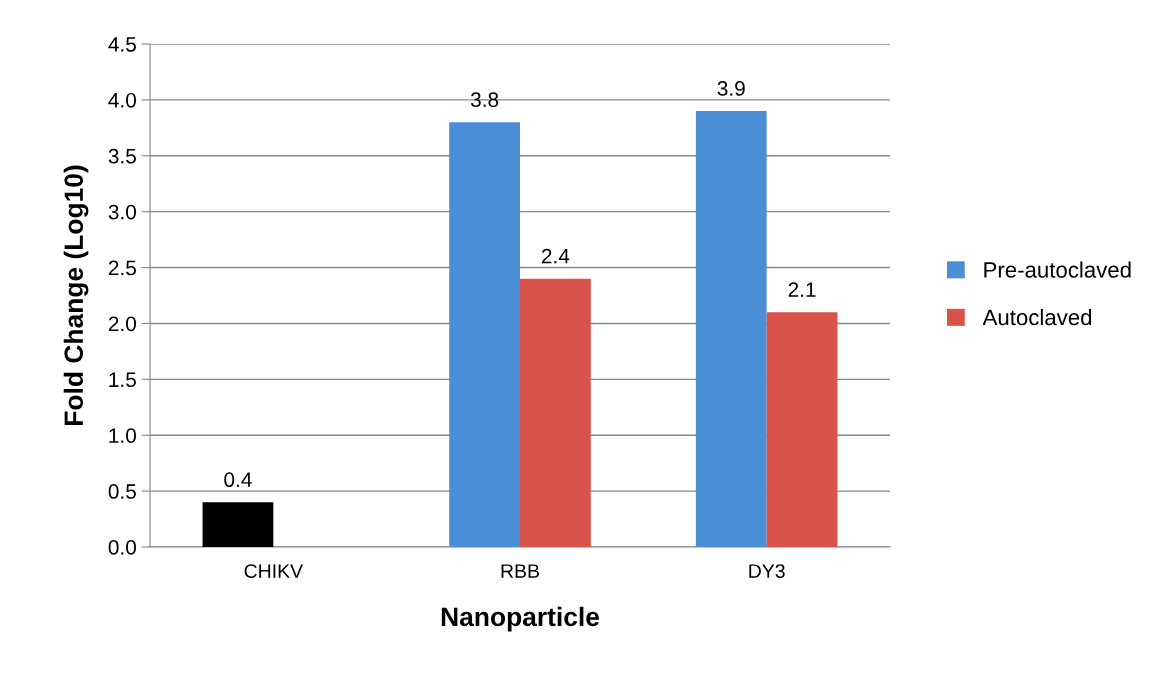 The image size is (1160, 679). What do you see at coordinates (1057, 269) in the screenshot?
I see `legend-label: Pre-autoclaved` at bounding box center [1057, 269].